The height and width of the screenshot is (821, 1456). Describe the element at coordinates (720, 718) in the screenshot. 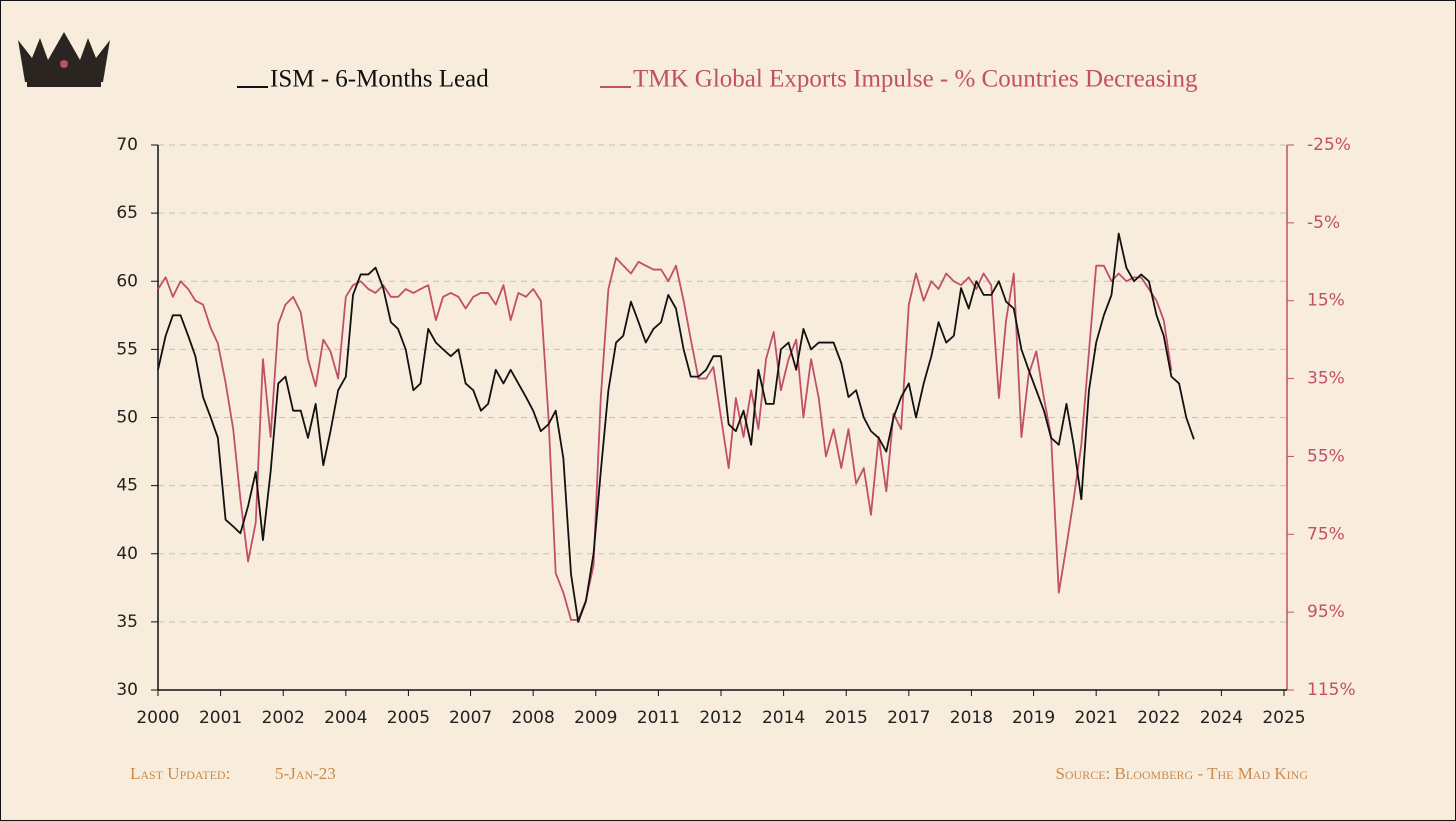

I see `x-tick-label: 2012` at that location.